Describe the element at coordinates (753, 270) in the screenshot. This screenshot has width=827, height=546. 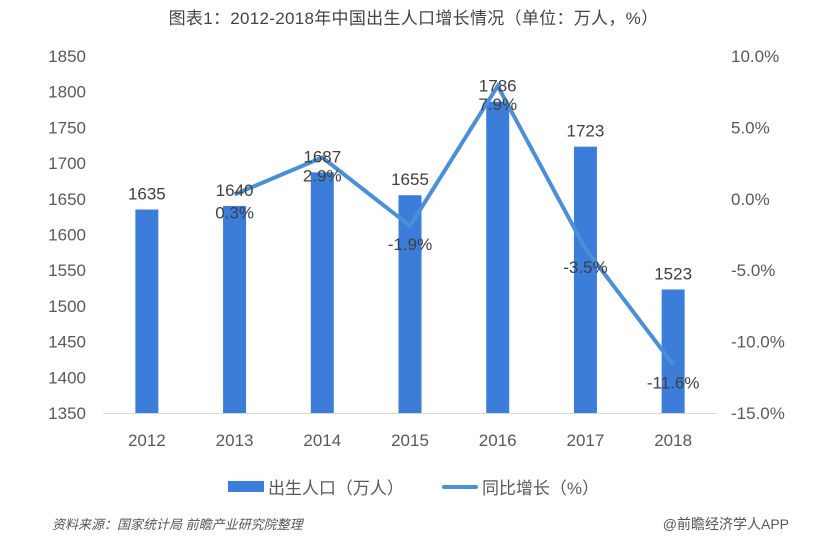
I see `right-axis-tick: -5.0%` at that location.